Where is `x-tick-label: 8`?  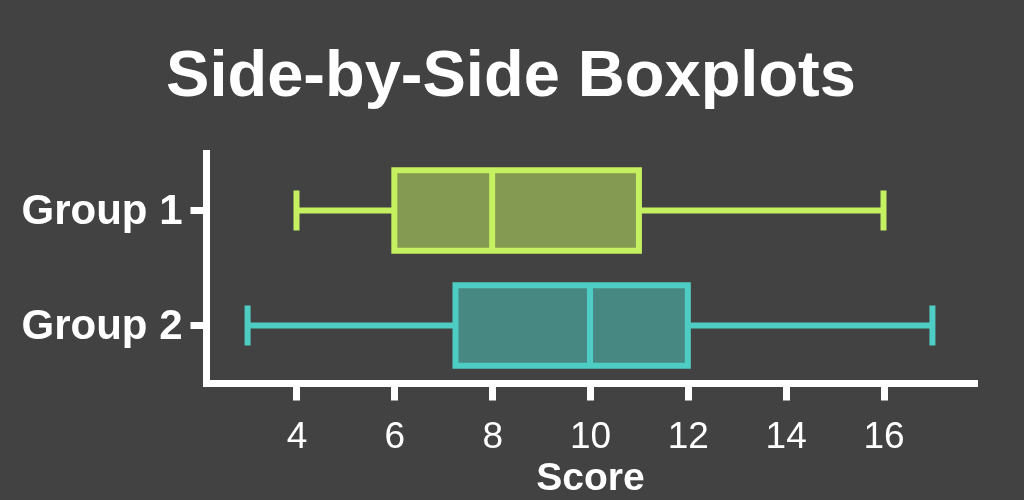
x-tick-label: 8 is located at coordinates (492, 435).